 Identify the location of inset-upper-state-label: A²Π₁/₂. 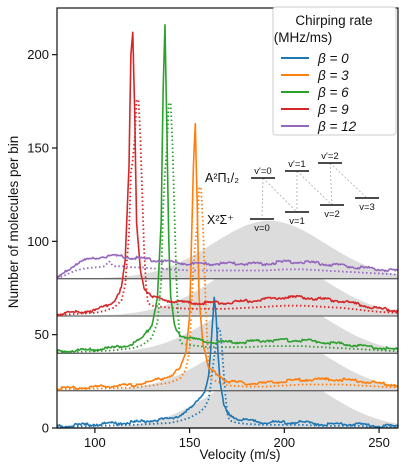
(222, 178).